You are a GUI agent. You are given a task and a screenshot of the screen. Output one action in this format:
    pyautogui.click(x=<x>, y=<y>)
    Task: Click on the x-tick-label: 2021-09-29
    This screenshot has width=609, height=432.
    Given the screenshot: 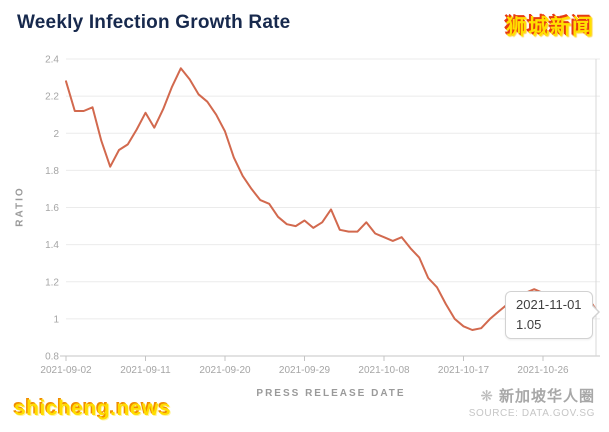 What is the action you would take?
    pyautogui.click(x=305, y=370)
    